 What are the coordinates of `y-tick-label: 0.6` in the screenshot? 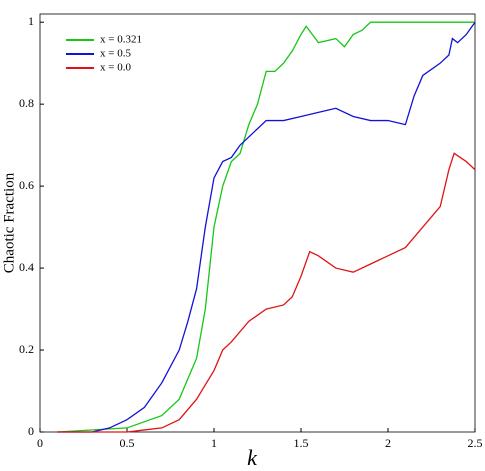 It's located at (26, 185).